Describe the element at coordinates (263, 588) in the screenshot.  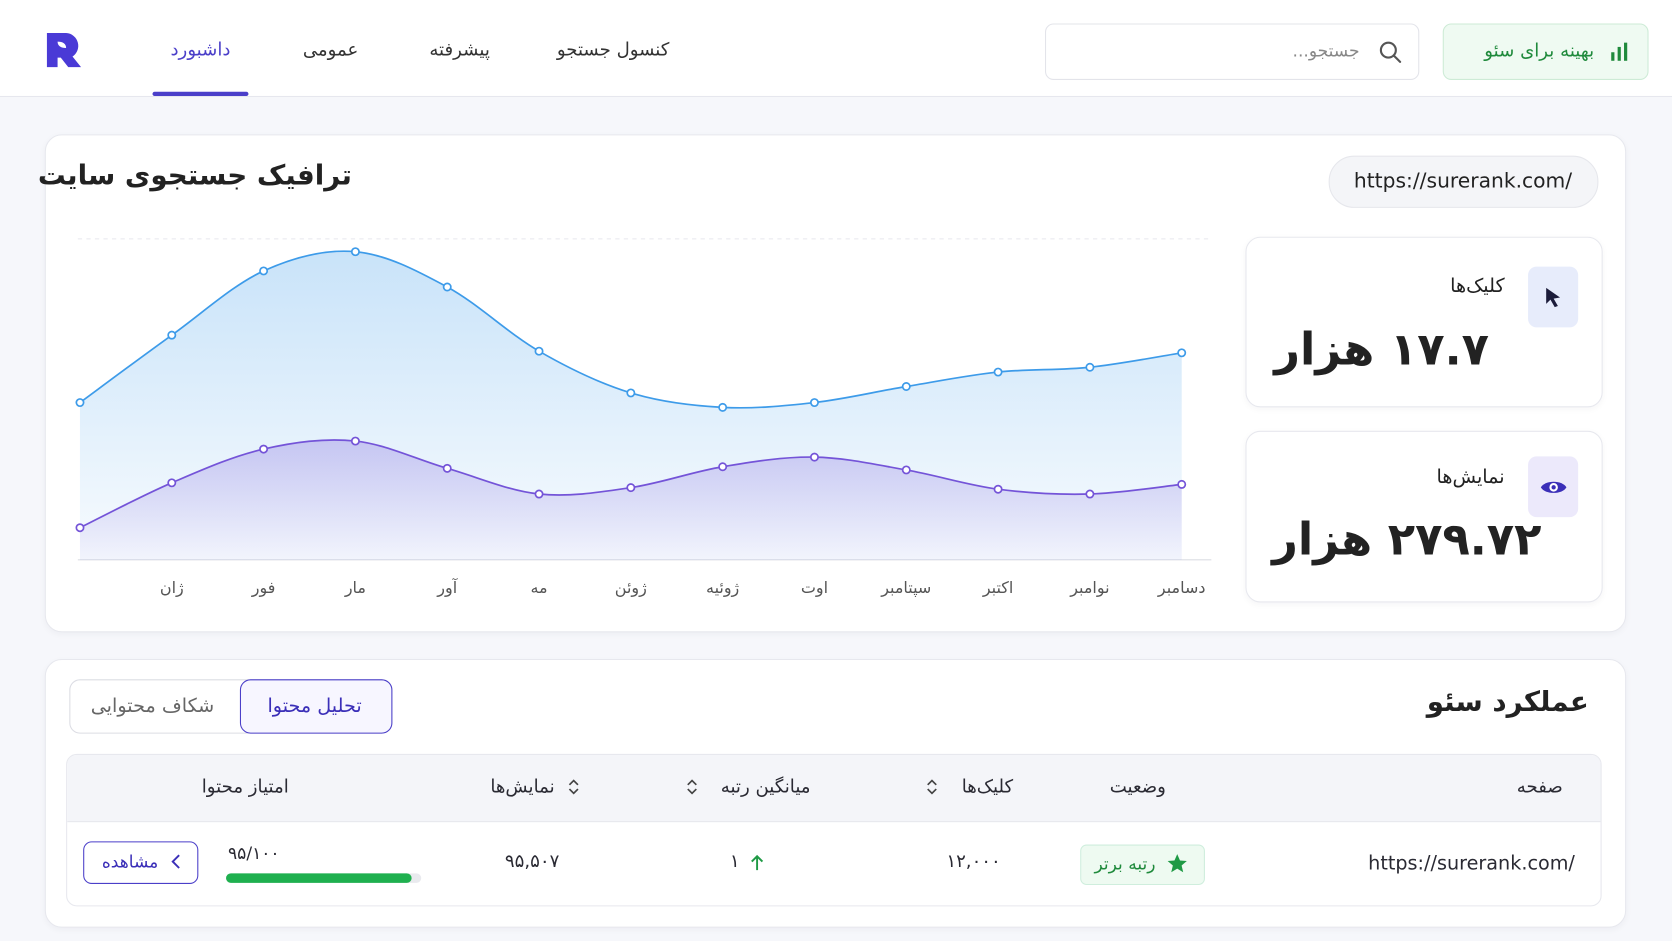
I see `x-tick-label: فور` at that location.